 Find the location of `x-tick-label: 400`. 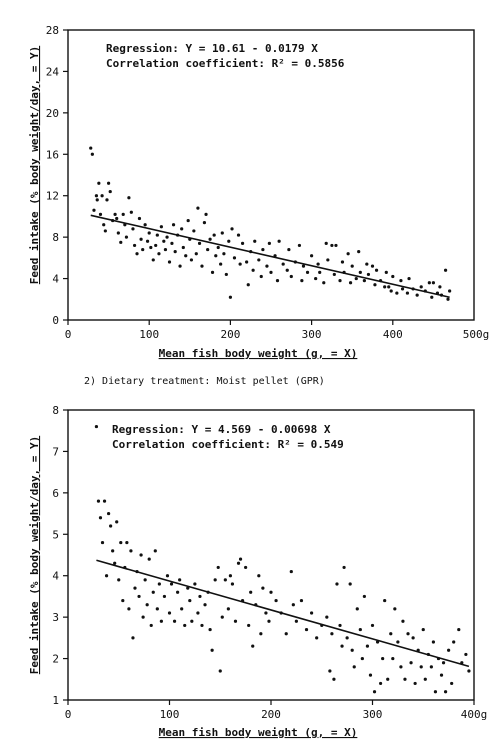

x-tick-label: 400 is located at coordinates (393, 334).